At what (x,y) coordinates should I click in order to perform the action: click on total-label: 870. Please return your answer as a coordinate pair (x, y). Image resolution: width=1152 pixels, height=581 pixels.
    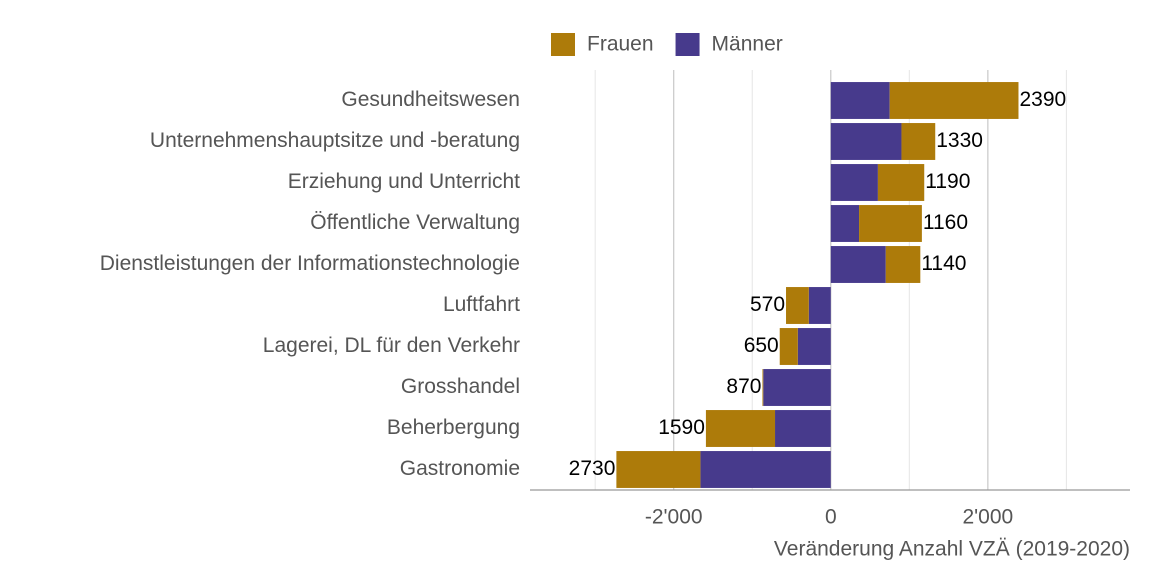
    Looking at the image, I should click on (743, 386).